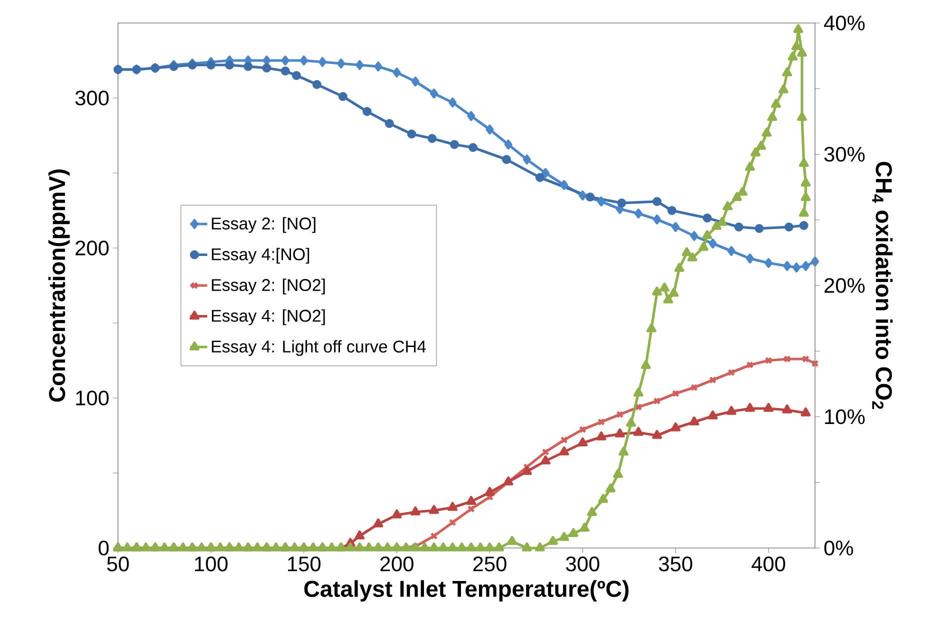 The image size is (946, 625). Describe the element at coordinates (844, 285) in the screenshot. I see `y2-tick-label: 20%` at that location.